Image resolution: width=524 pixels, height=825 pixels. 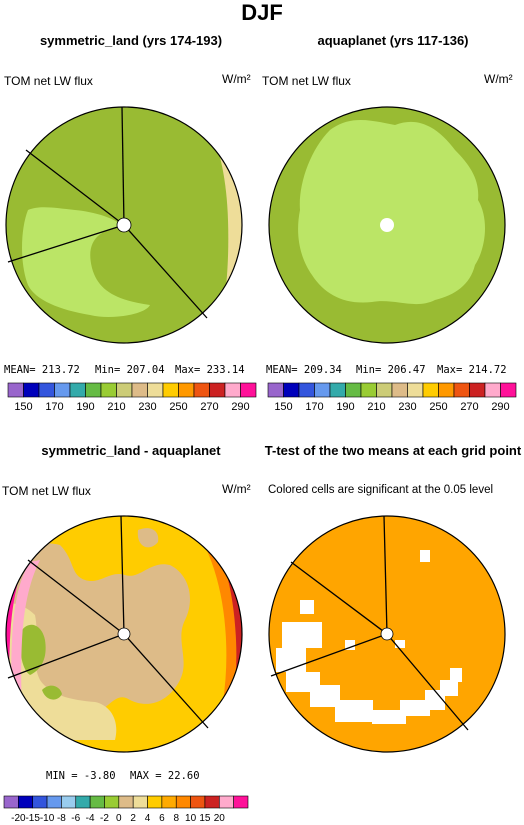 What do you see at coordinates (131, 40) in the screenshot?
I see `panel1-title: symmetric_land (yrs 174-193)` at bounding box center [131, 40].